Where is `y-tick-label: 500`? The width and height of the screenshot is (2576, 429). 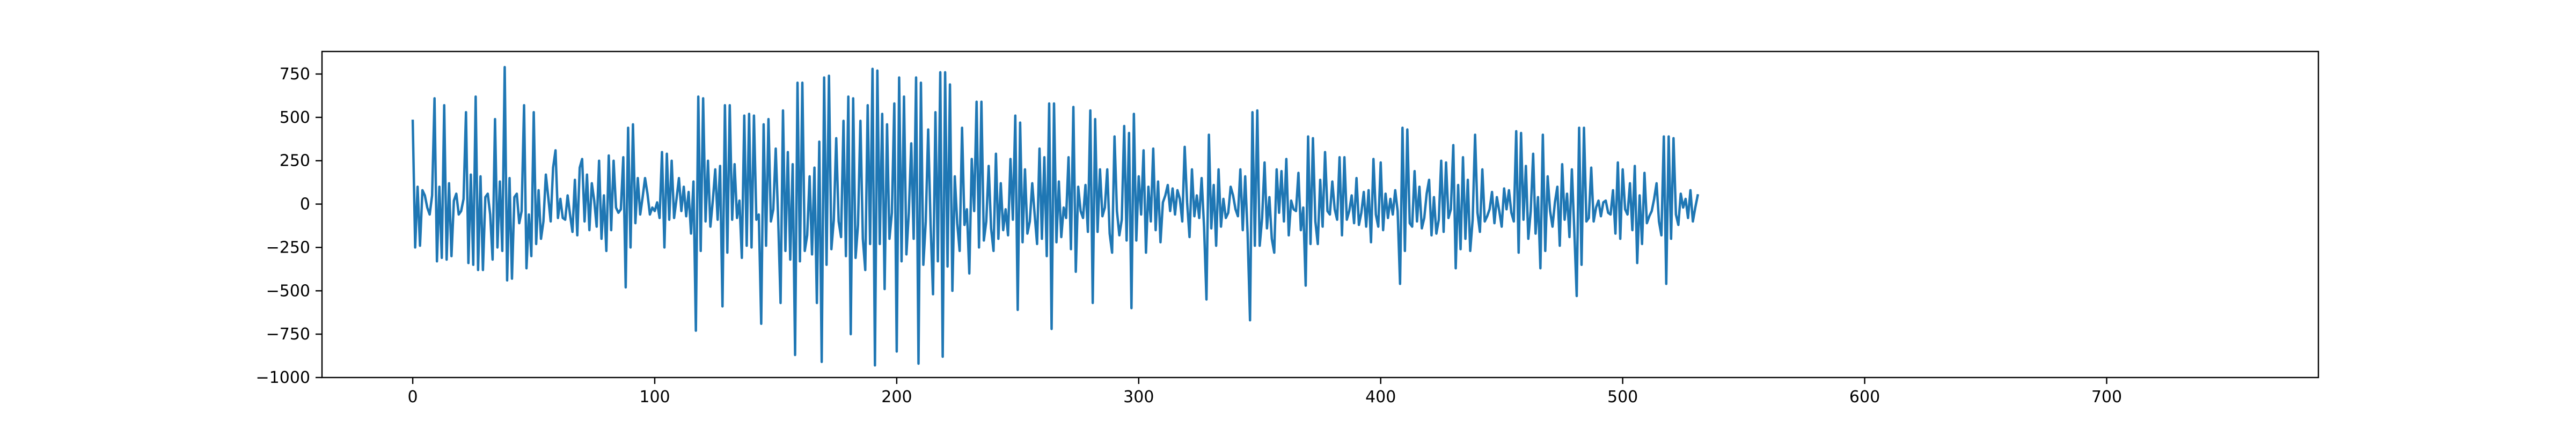 y-tick-label: 500 is located at coordinates (295, 117).